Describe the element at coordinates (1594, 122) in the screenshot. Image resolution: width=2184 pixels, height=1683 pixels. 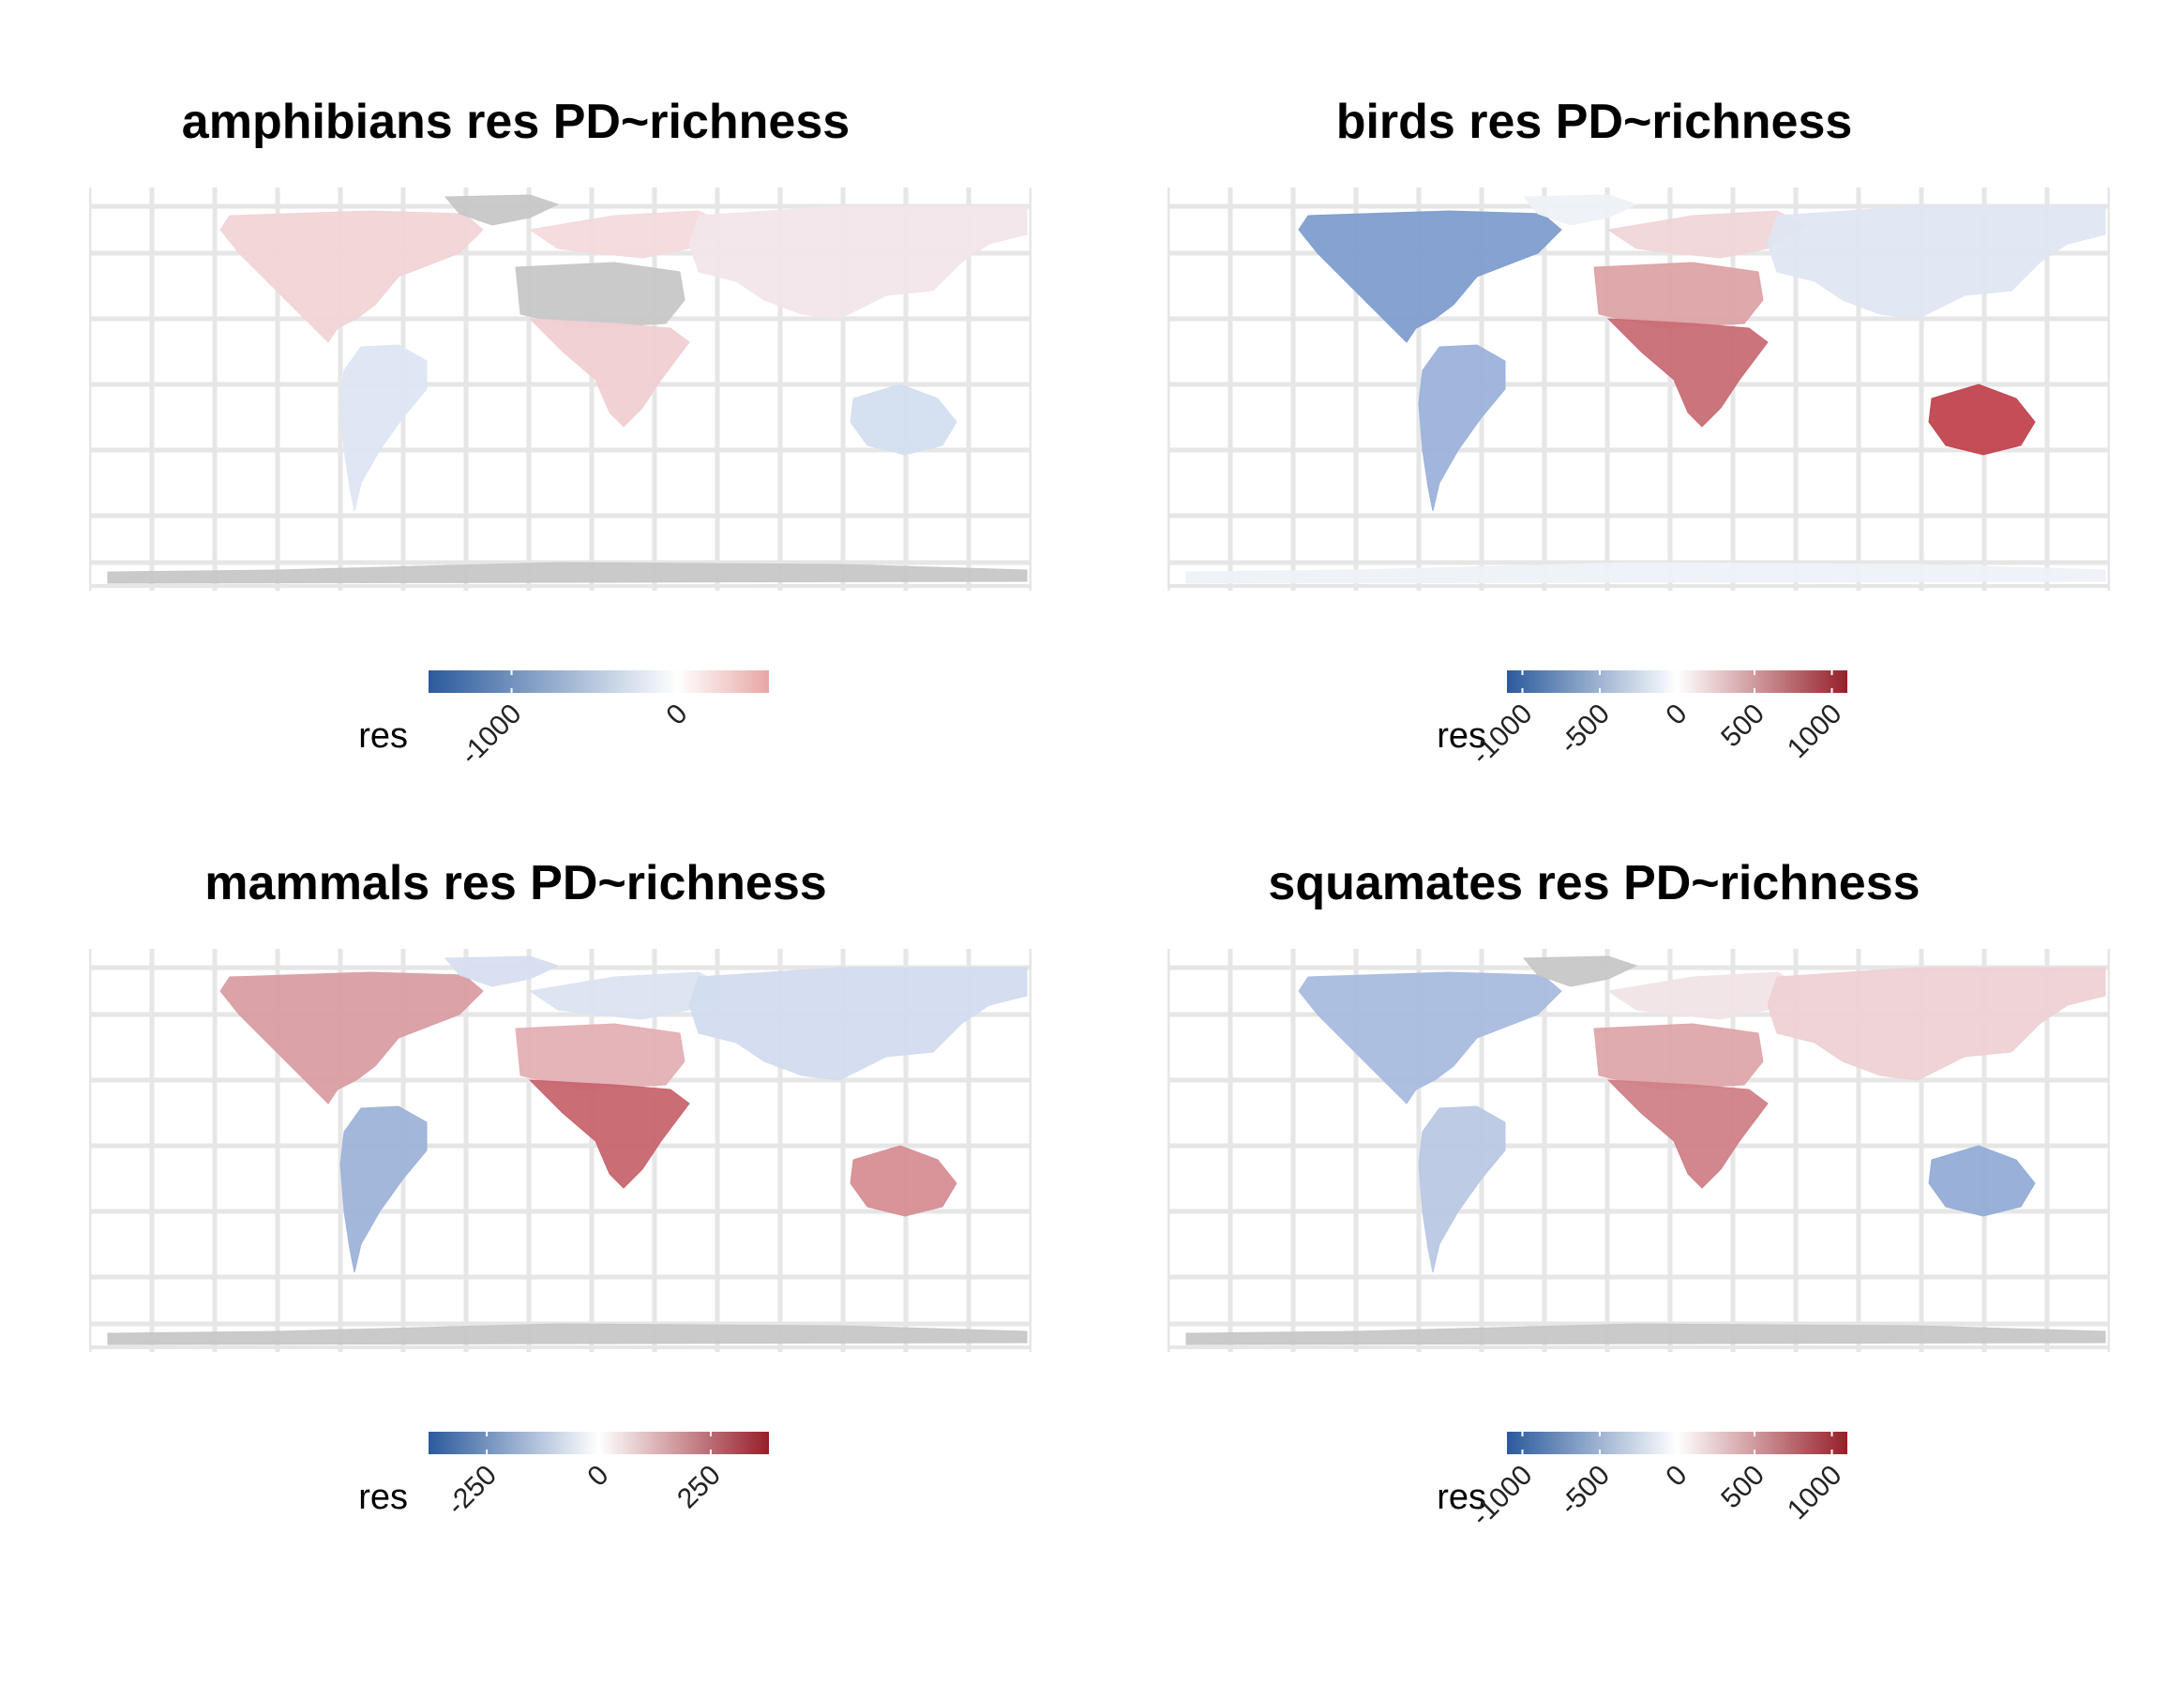
I see `panel-title: birds res PD~richness` at that location.